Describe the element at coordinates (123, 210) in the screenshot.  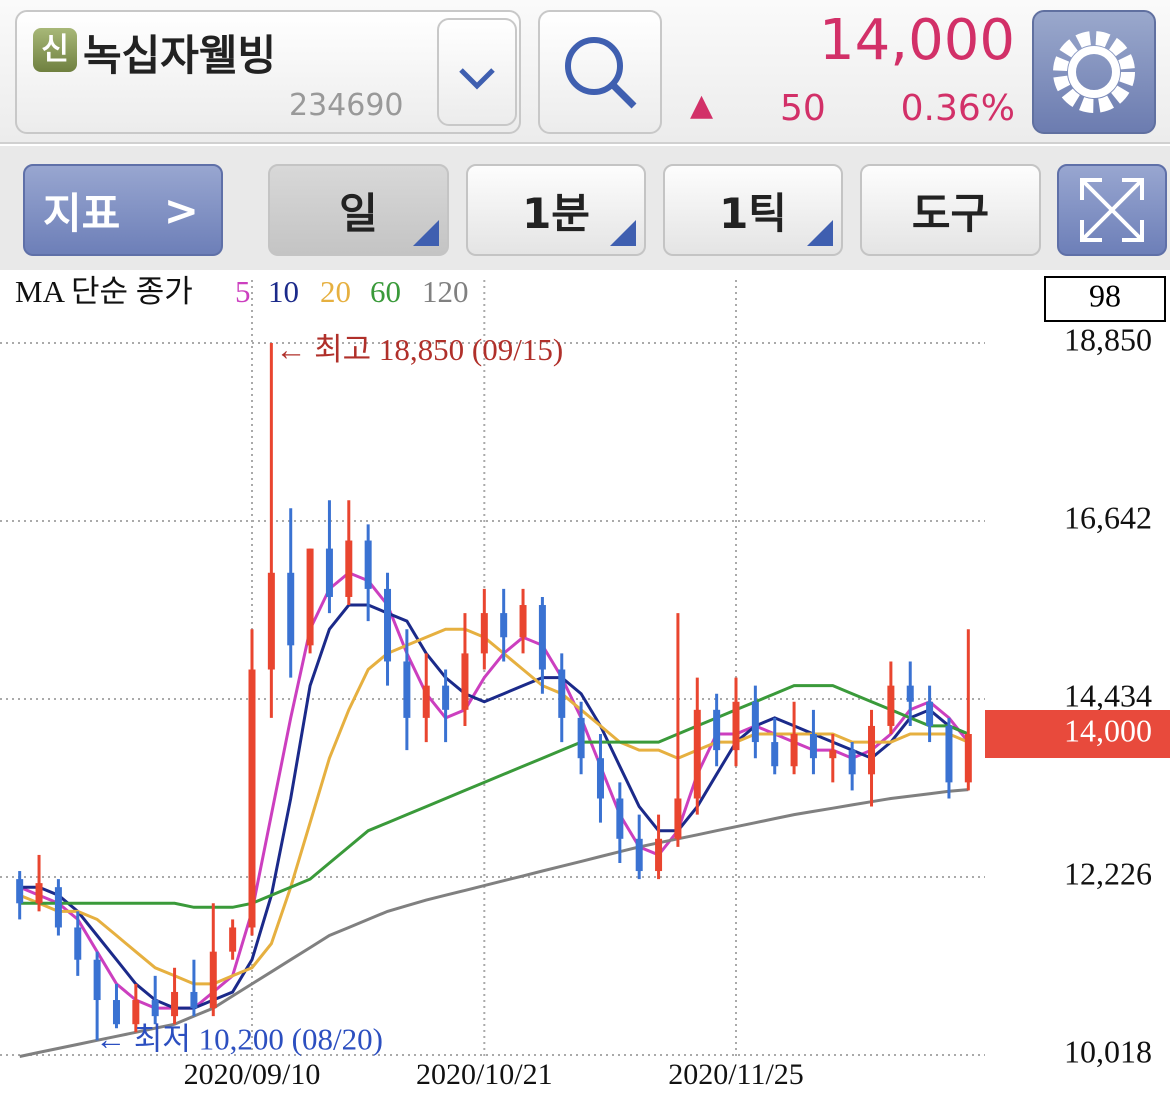
I see `indicator-button: 지표 >` at that location.